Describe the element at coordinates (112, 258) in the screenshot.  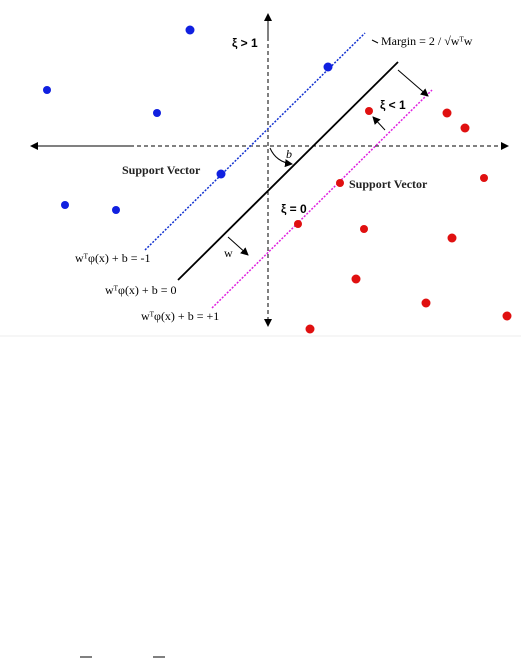
I see `equation-label: wᵀφ(x) + b = -1` at that location.